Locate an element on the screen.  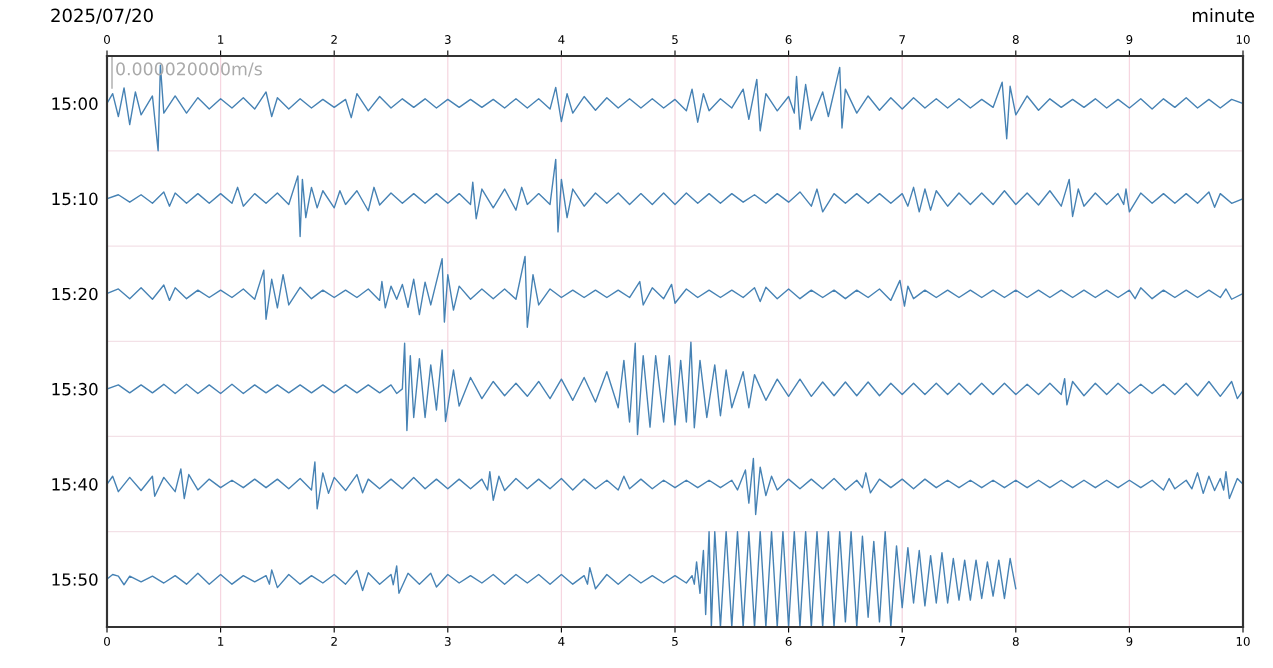
x2-tick-label: 2 is located at coordinates (334, 39).